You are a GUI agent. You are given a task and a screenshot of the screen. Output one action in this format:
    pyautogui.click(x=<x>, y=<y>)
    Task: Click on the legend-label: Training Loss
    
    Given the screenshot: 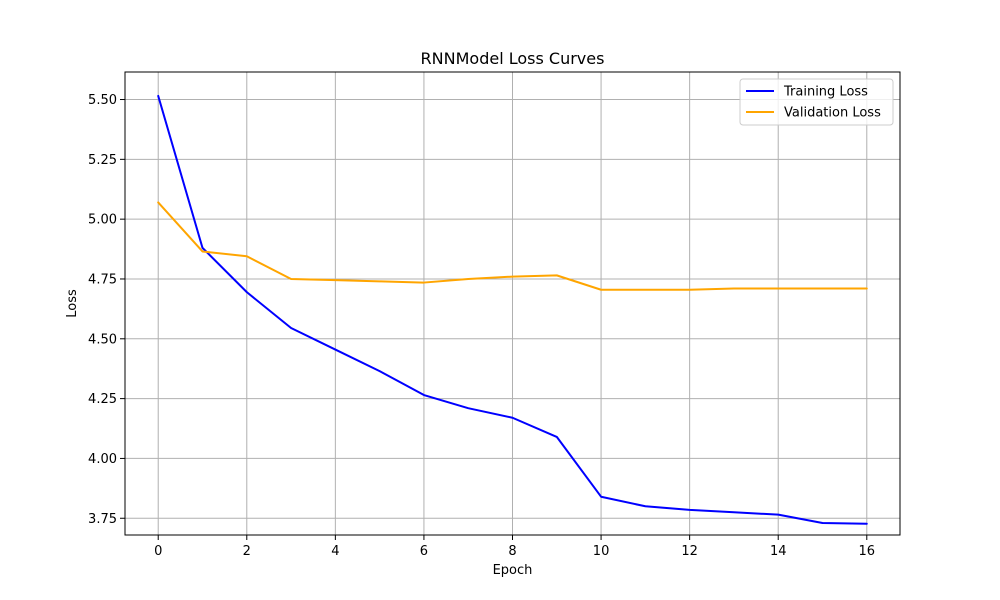 What is the action you would take?
    pyautogui.click(x=825, y=92)
    